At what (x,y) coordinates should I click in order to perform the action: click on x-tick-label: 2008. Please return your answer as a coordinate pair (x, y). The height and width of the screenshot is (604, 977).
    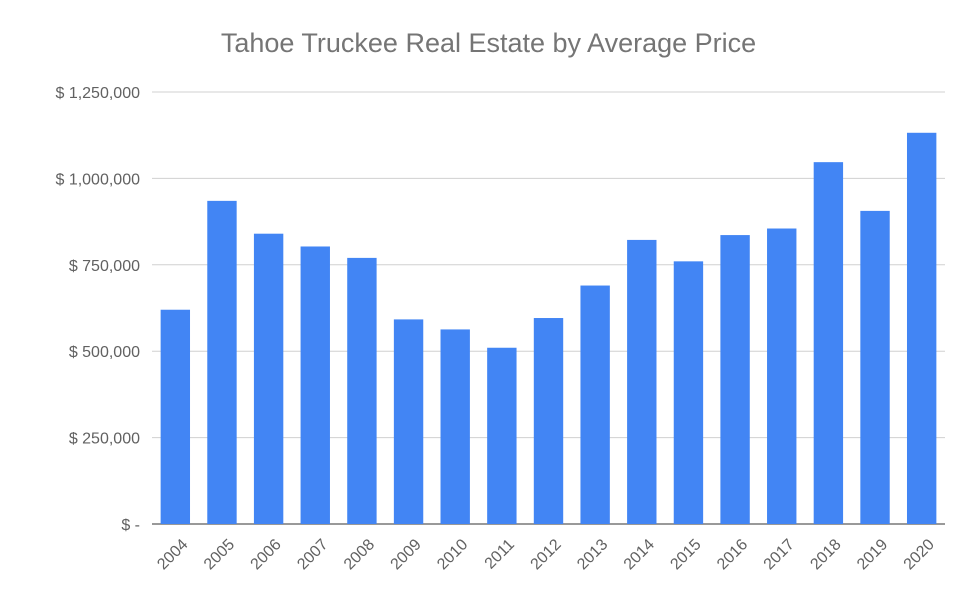
    Looking at the image, I should click on (359, 554).